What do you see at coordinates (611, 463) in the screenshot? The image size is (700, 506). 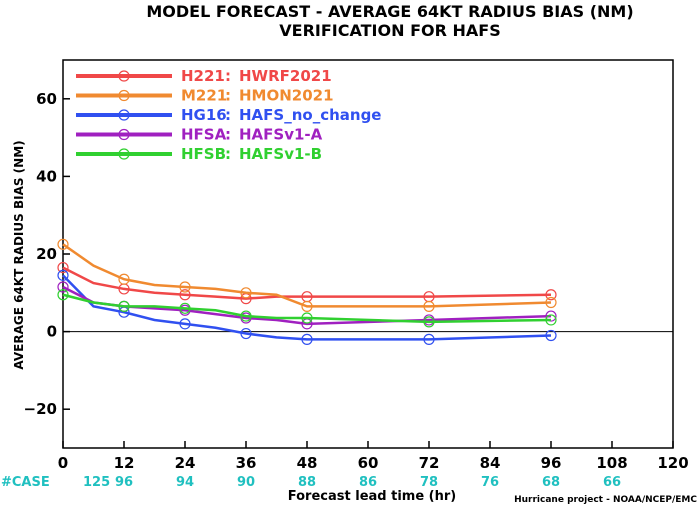 I see `x-tick-label: 108` at bounding box center [611, 463].